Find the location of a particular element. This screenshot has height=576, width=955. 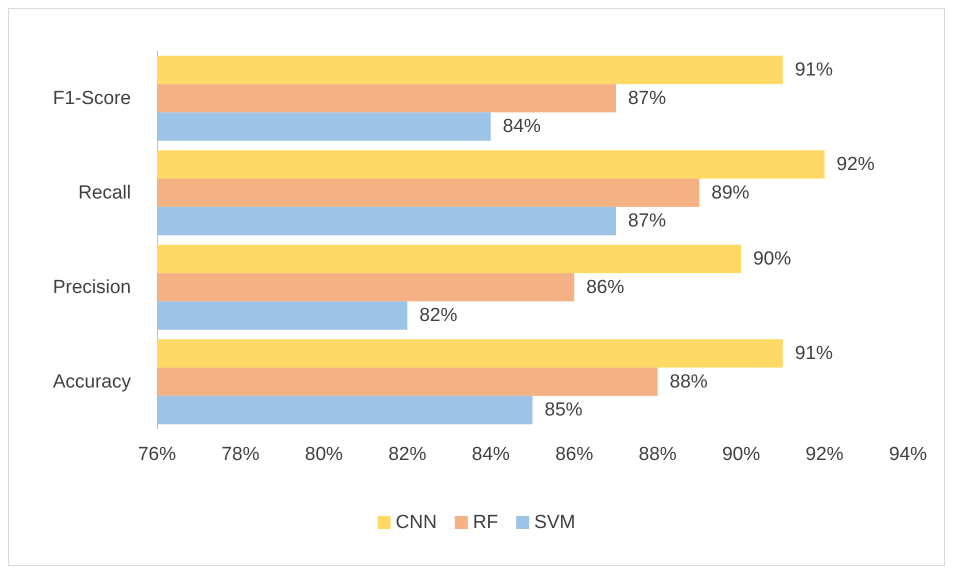

x-tick-label: 78% is located at coordinates (240, 454).